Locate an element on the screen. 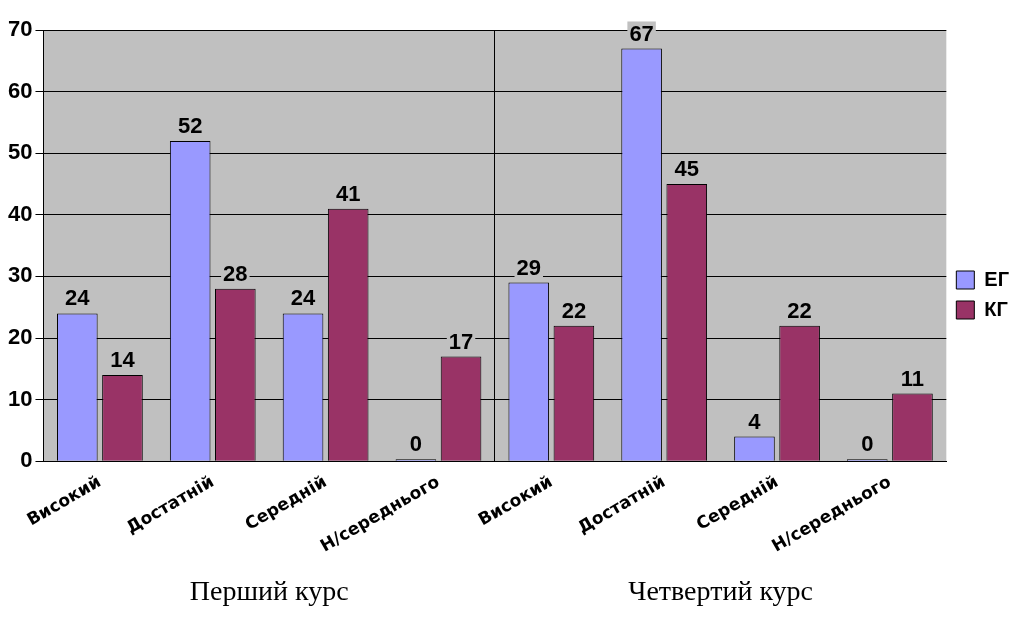 Image resolution: width=1019 pixels, height=627 pixels. y-tick-label: 40 is located at coordinates (20, 213).